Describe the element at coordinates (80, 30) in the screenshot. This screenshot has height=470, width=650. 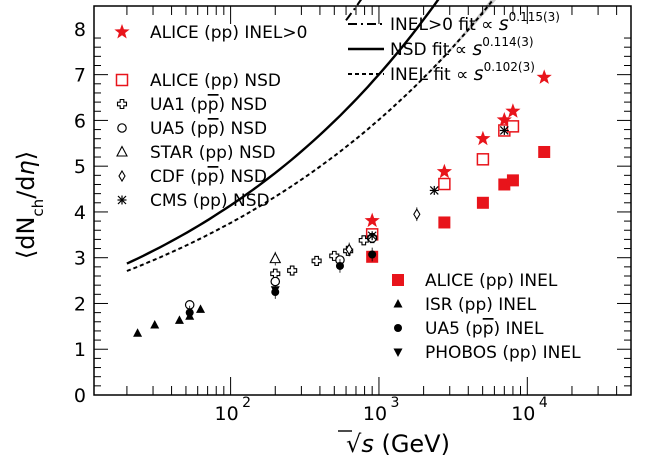
I see `y-tick-label: 8` at that location.